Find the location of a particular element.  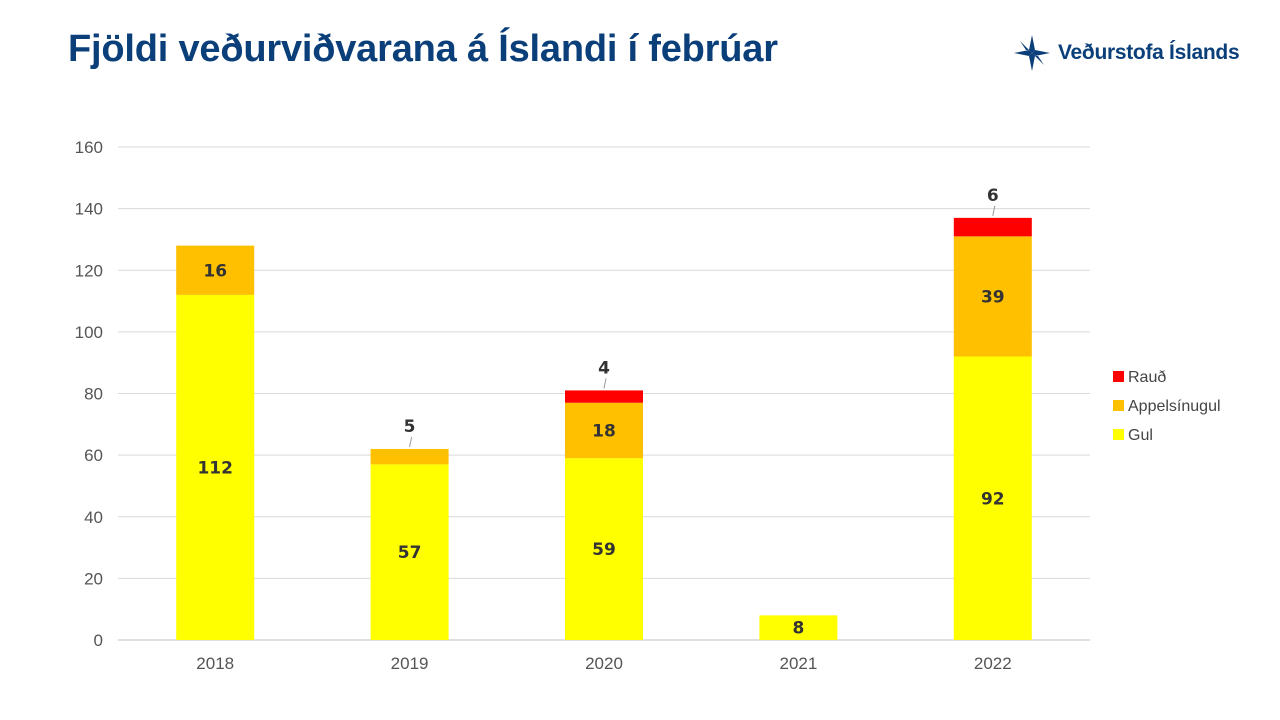

y-tick-label: 20 is located at coordinates (93, 578).